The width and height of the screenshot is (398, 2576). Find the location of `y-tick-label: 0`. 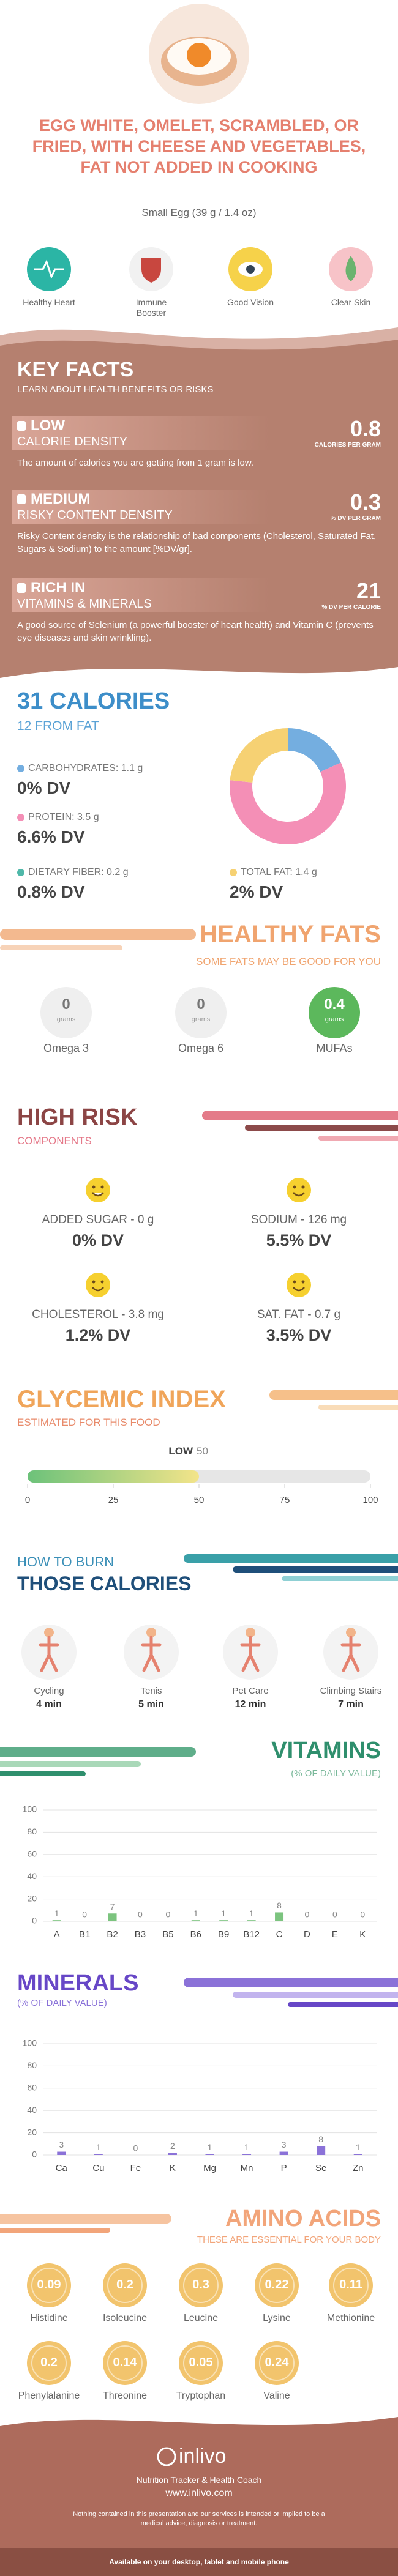

y-tick-label: 0 is located at coordinates (34, 2154).